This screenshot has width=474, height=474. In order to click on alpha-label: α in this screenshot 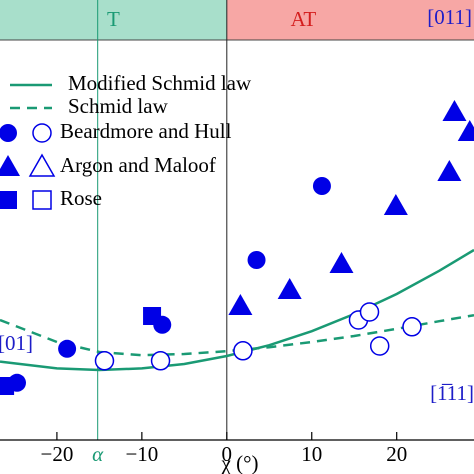, I will do `click(98, 454)`.